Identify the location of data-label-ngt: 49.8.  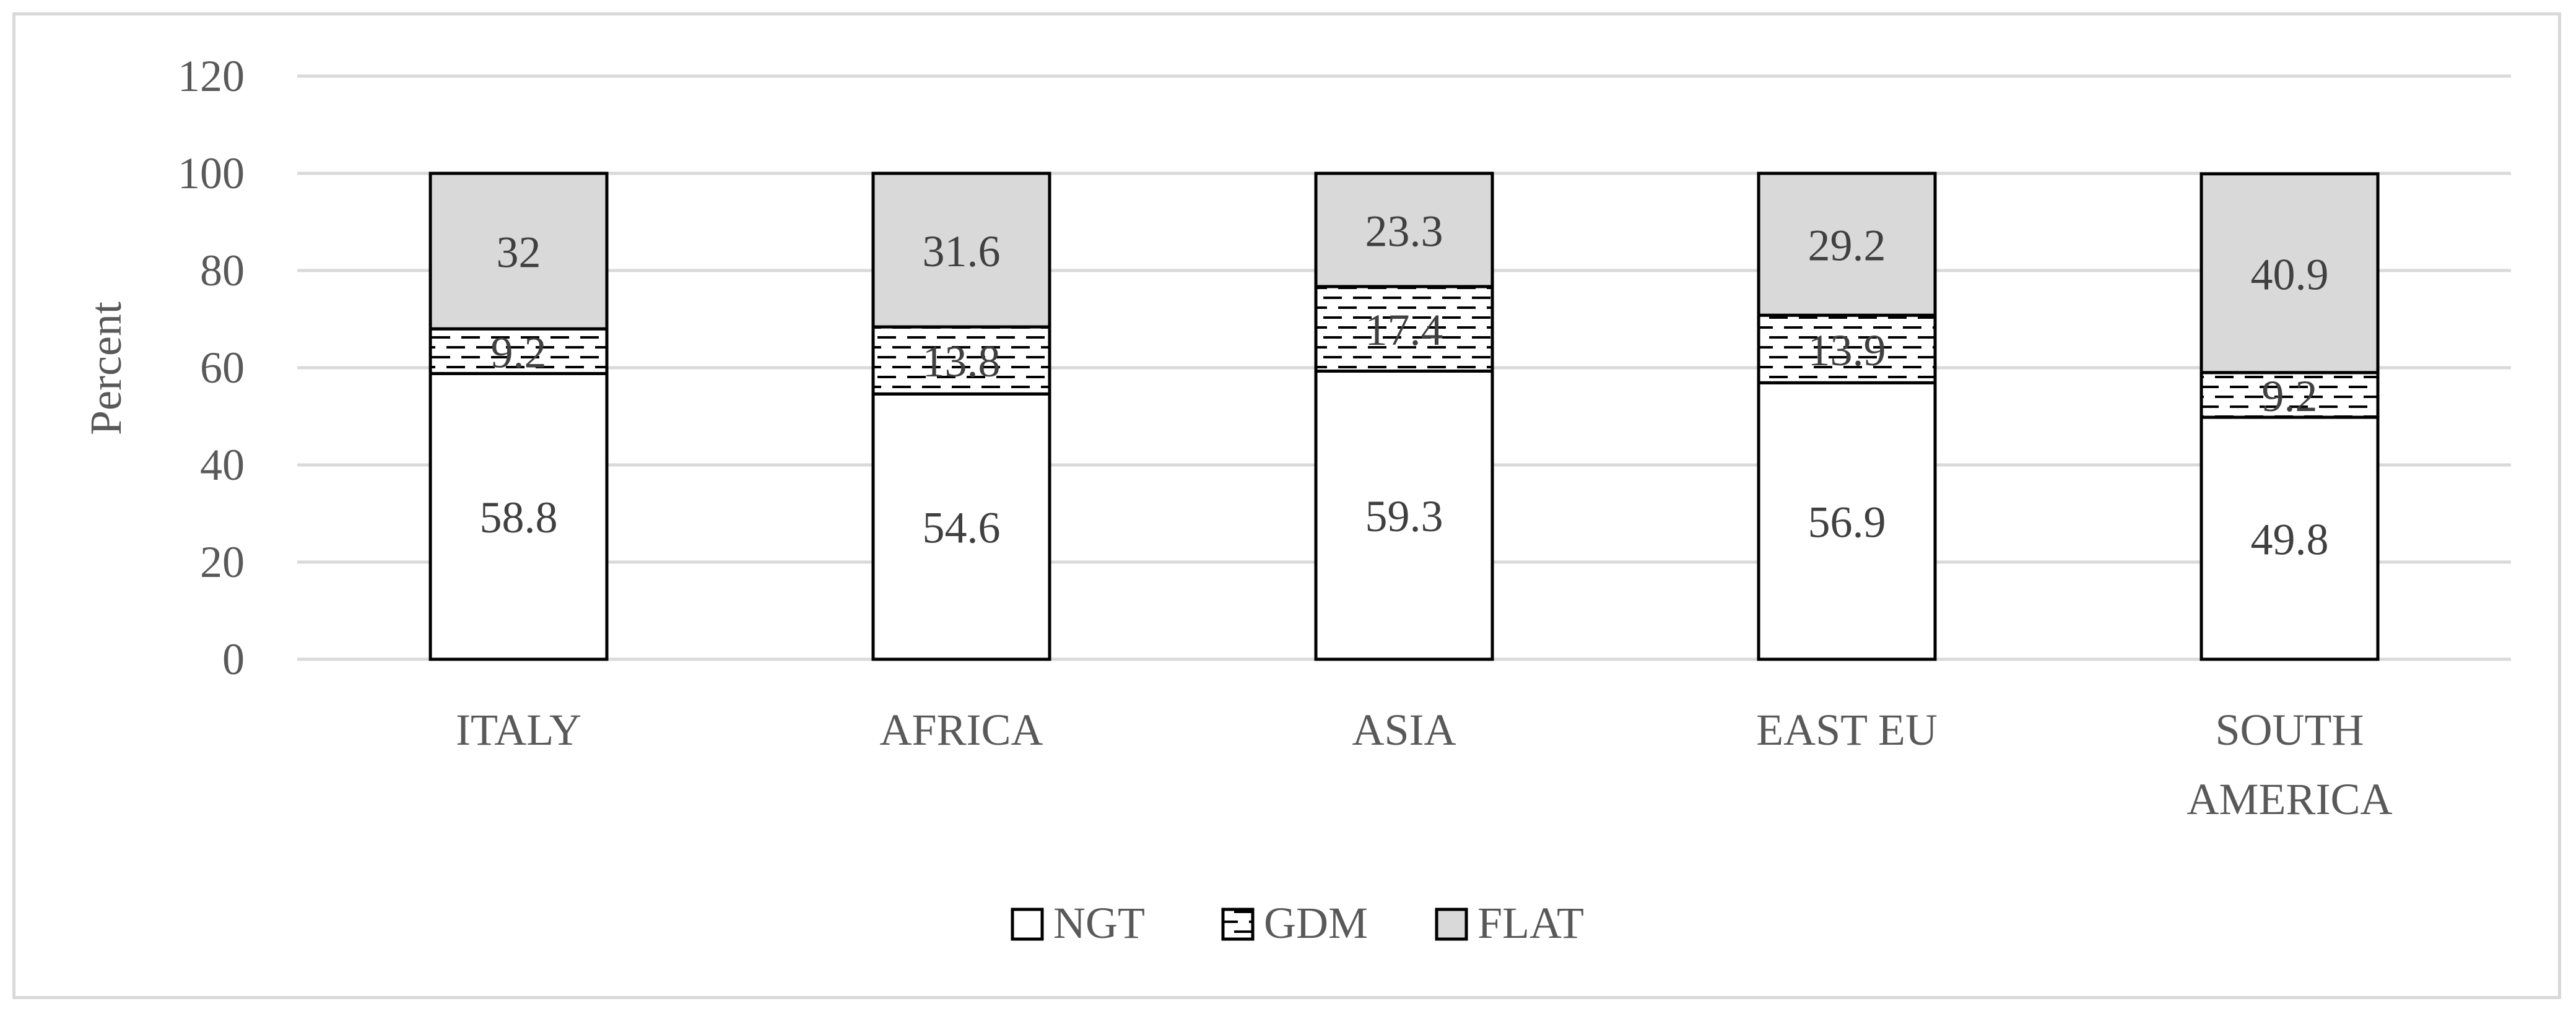
(2290, 540).